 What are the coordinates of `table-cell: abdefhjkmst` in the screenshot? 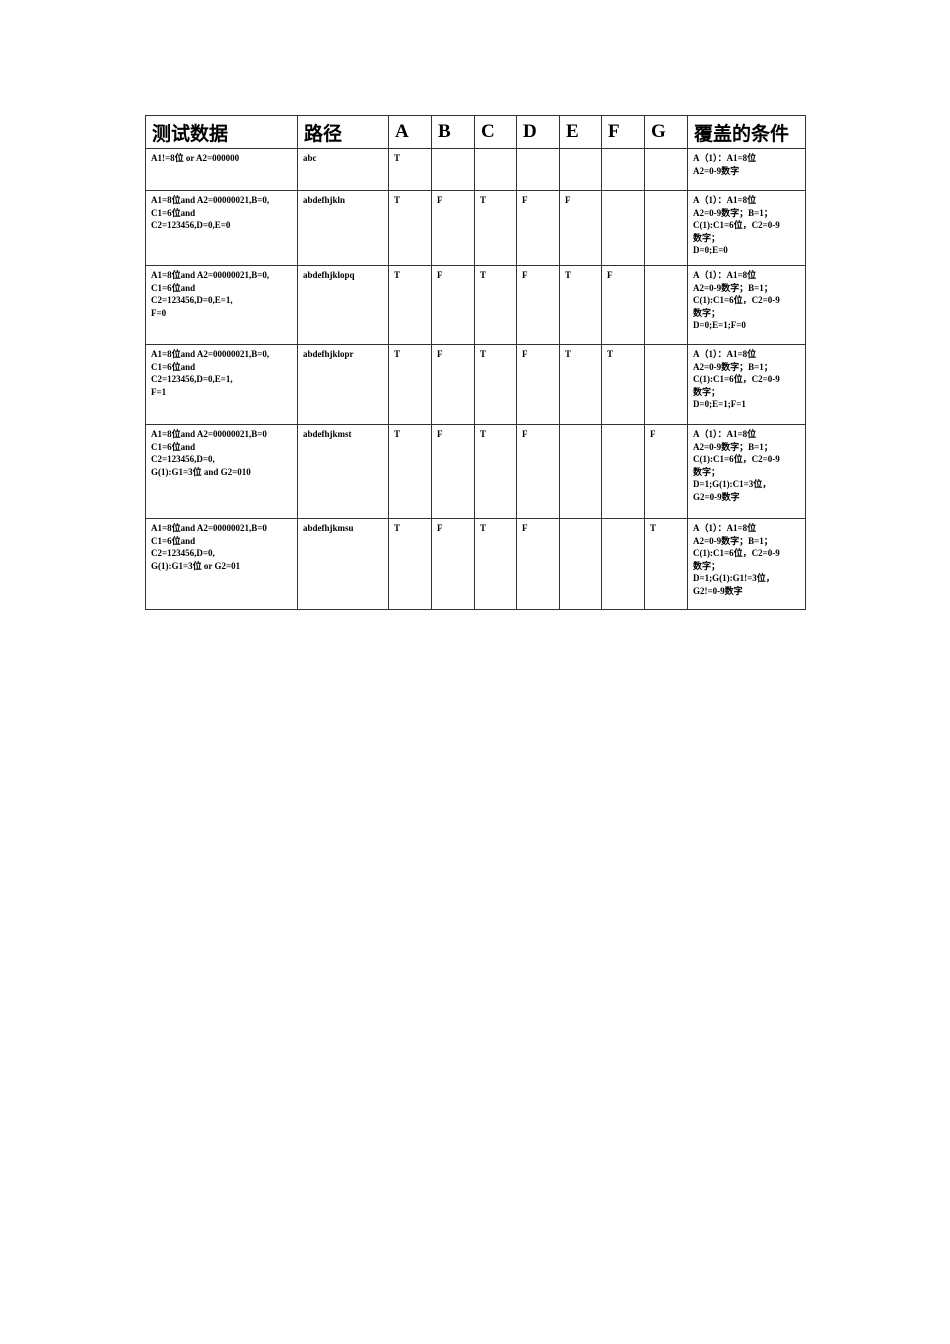 It's located at (343, 471).